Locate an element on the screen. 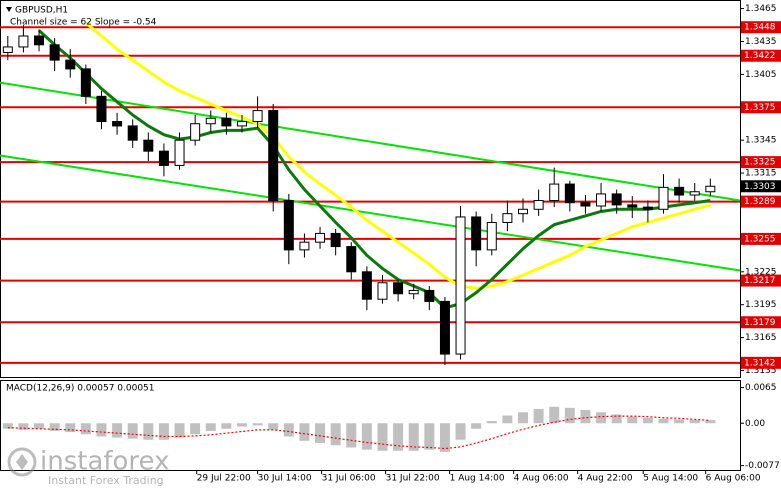 The width and height of the screenshot is (781, 489). level-label: 1.3325 is located at coordinates (760, 163).